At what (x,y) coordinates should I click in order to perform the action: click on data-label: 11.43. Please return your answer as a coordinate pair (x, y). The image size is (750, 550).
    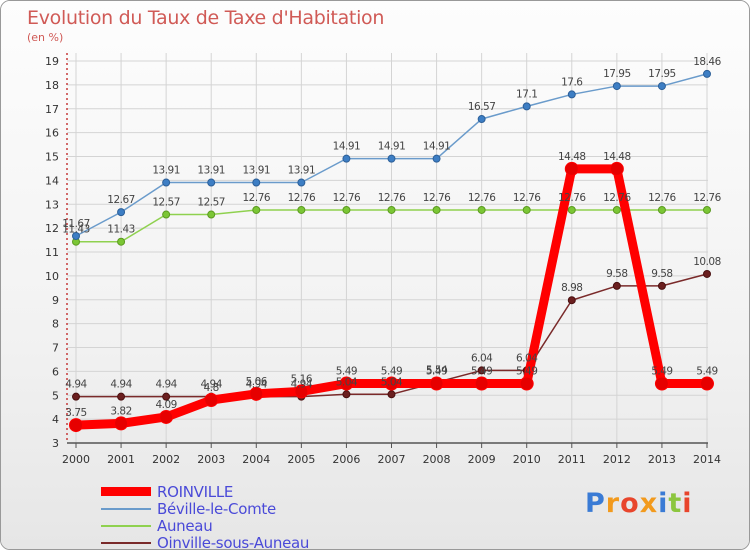
    Looking at the image, I should click on (121, 230).